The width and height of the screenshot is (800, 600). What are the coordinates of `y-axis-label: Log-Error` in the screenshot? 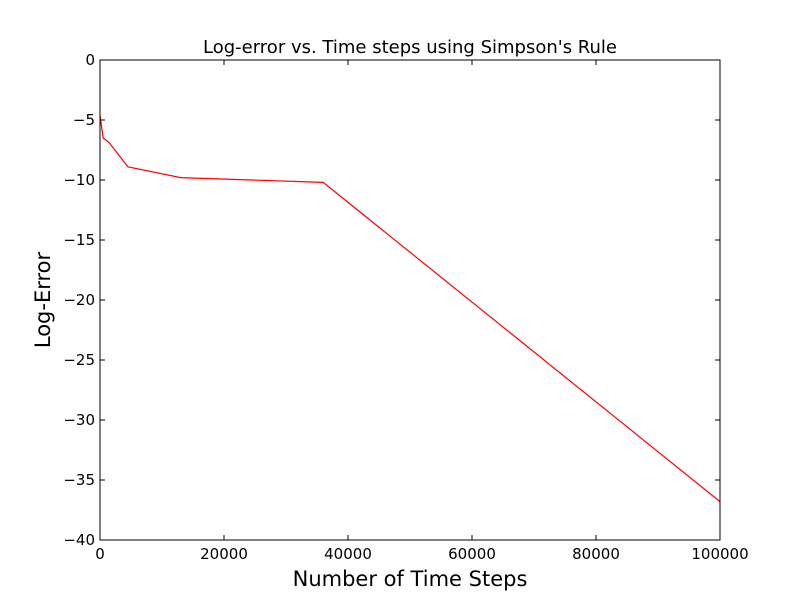 It's located at (43, 300).